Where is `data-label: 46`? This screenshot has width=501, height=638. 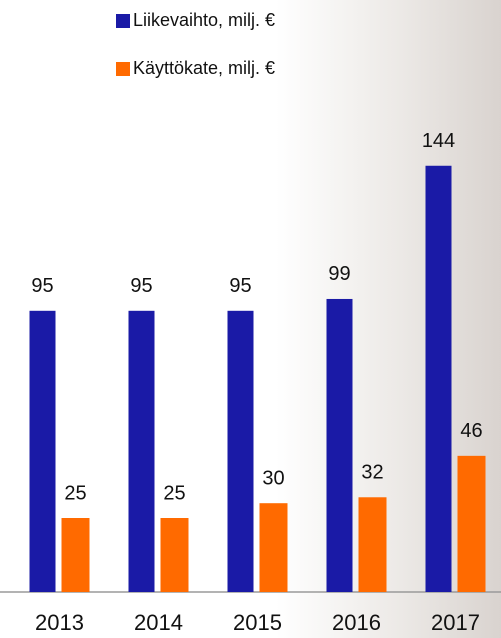 data-label: 46 is located at coordinates (471, 431).